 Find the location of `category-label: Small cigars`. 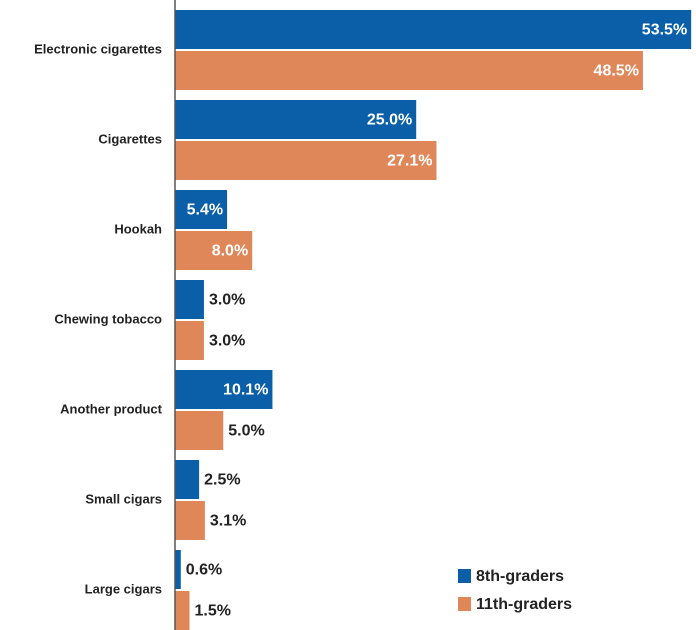

category-label: Small cigars is located at coordinates (123, 498).